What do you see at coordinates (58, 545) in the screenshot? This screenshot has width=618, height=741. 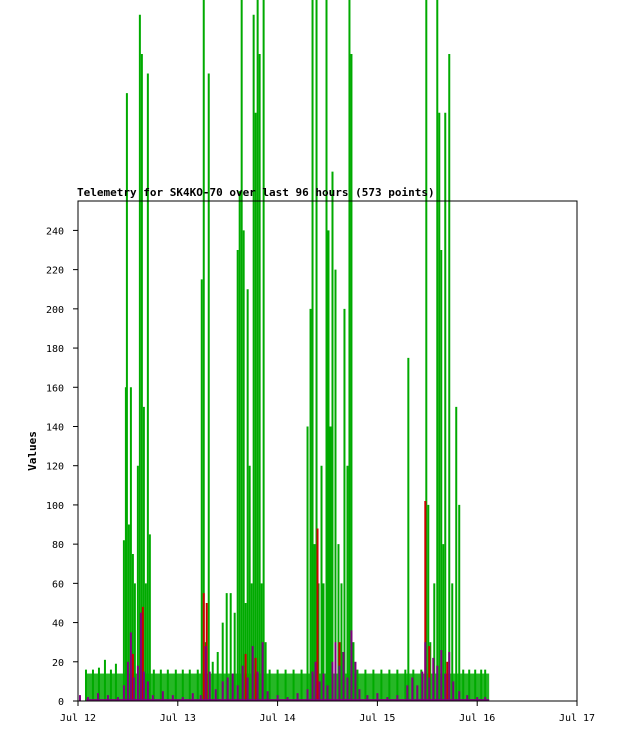 I see `y-tick-label: 80` at bounding box center [58, 545].